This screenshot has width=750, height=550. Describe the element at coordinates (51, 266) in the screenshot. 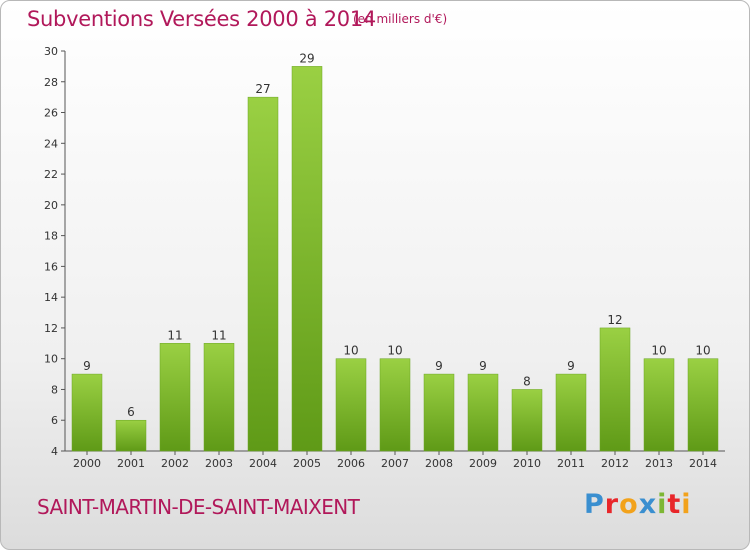

I see `y-tick-label: 16` at that location.